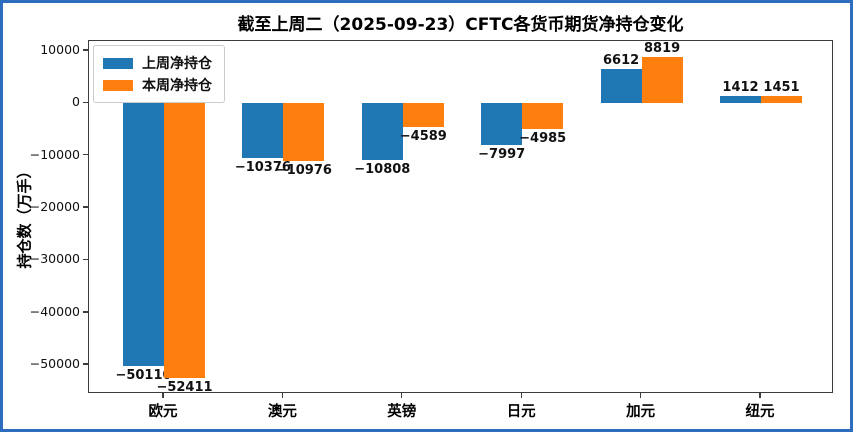  What do you see at coordinates (781, 99) in the screenshot?
I see `bar-纽元-本周净持仓` at bounding box center [781, 99].